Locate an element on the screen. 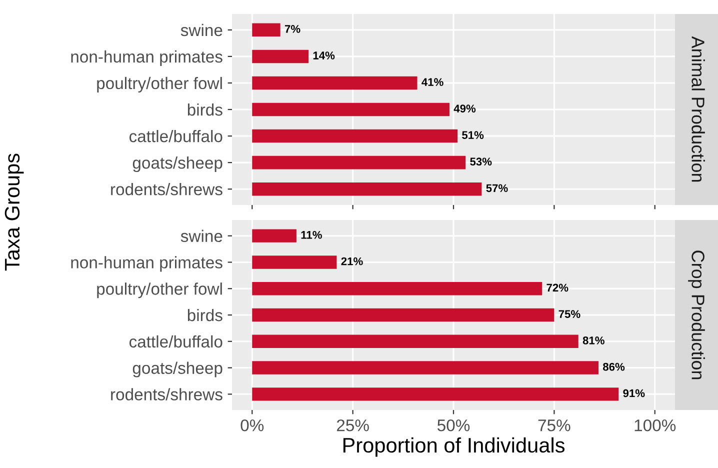 This screenshot has width=718, height=468. data-label: 53% is located at coordinates (481, 162).